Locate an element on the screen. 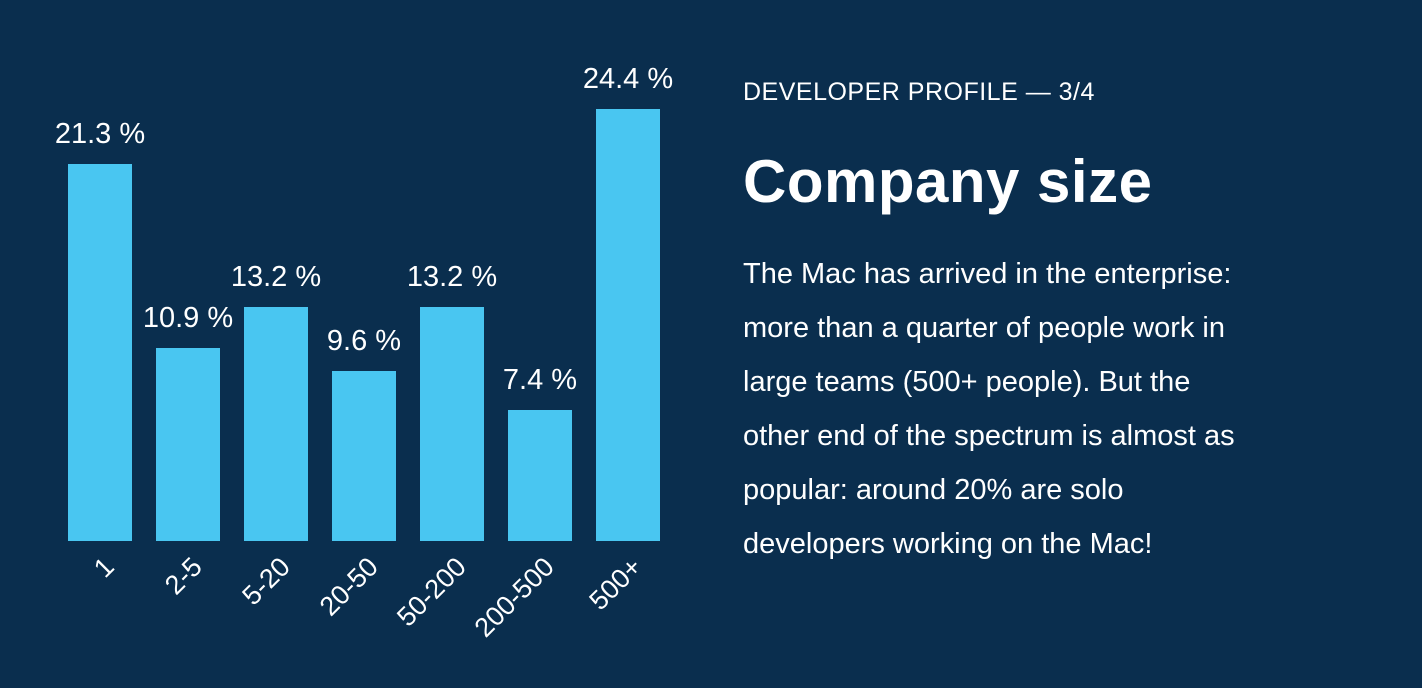  x-axis-label: 50-200 is located at coordinates (431, 592).